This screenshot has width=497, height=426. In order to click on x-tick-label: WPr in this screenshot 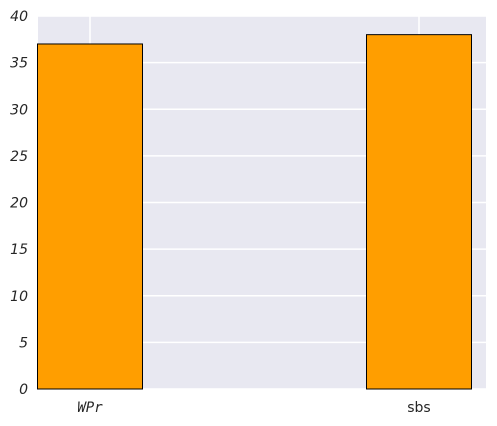, I will do `click(90, 408)`.